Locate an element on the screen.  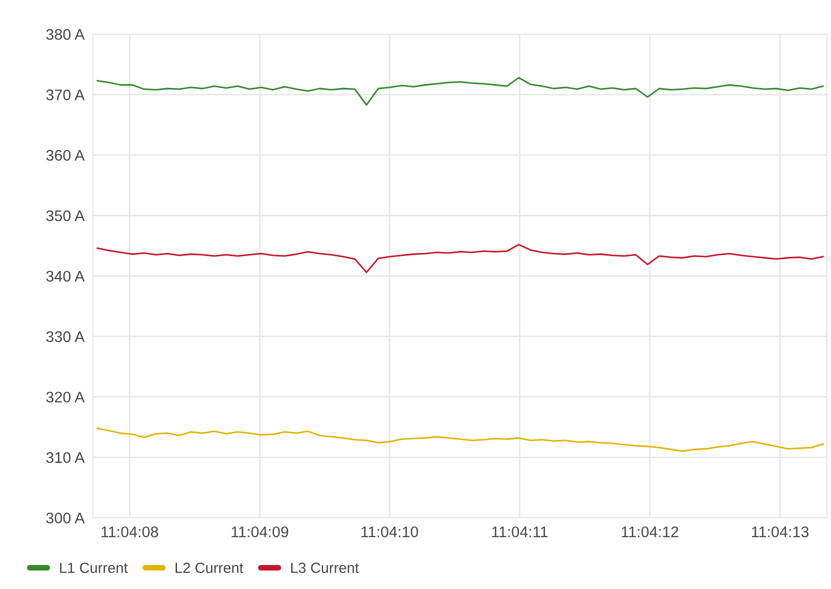
y-tick-label: 300 A is located at coordinates (65, 518).